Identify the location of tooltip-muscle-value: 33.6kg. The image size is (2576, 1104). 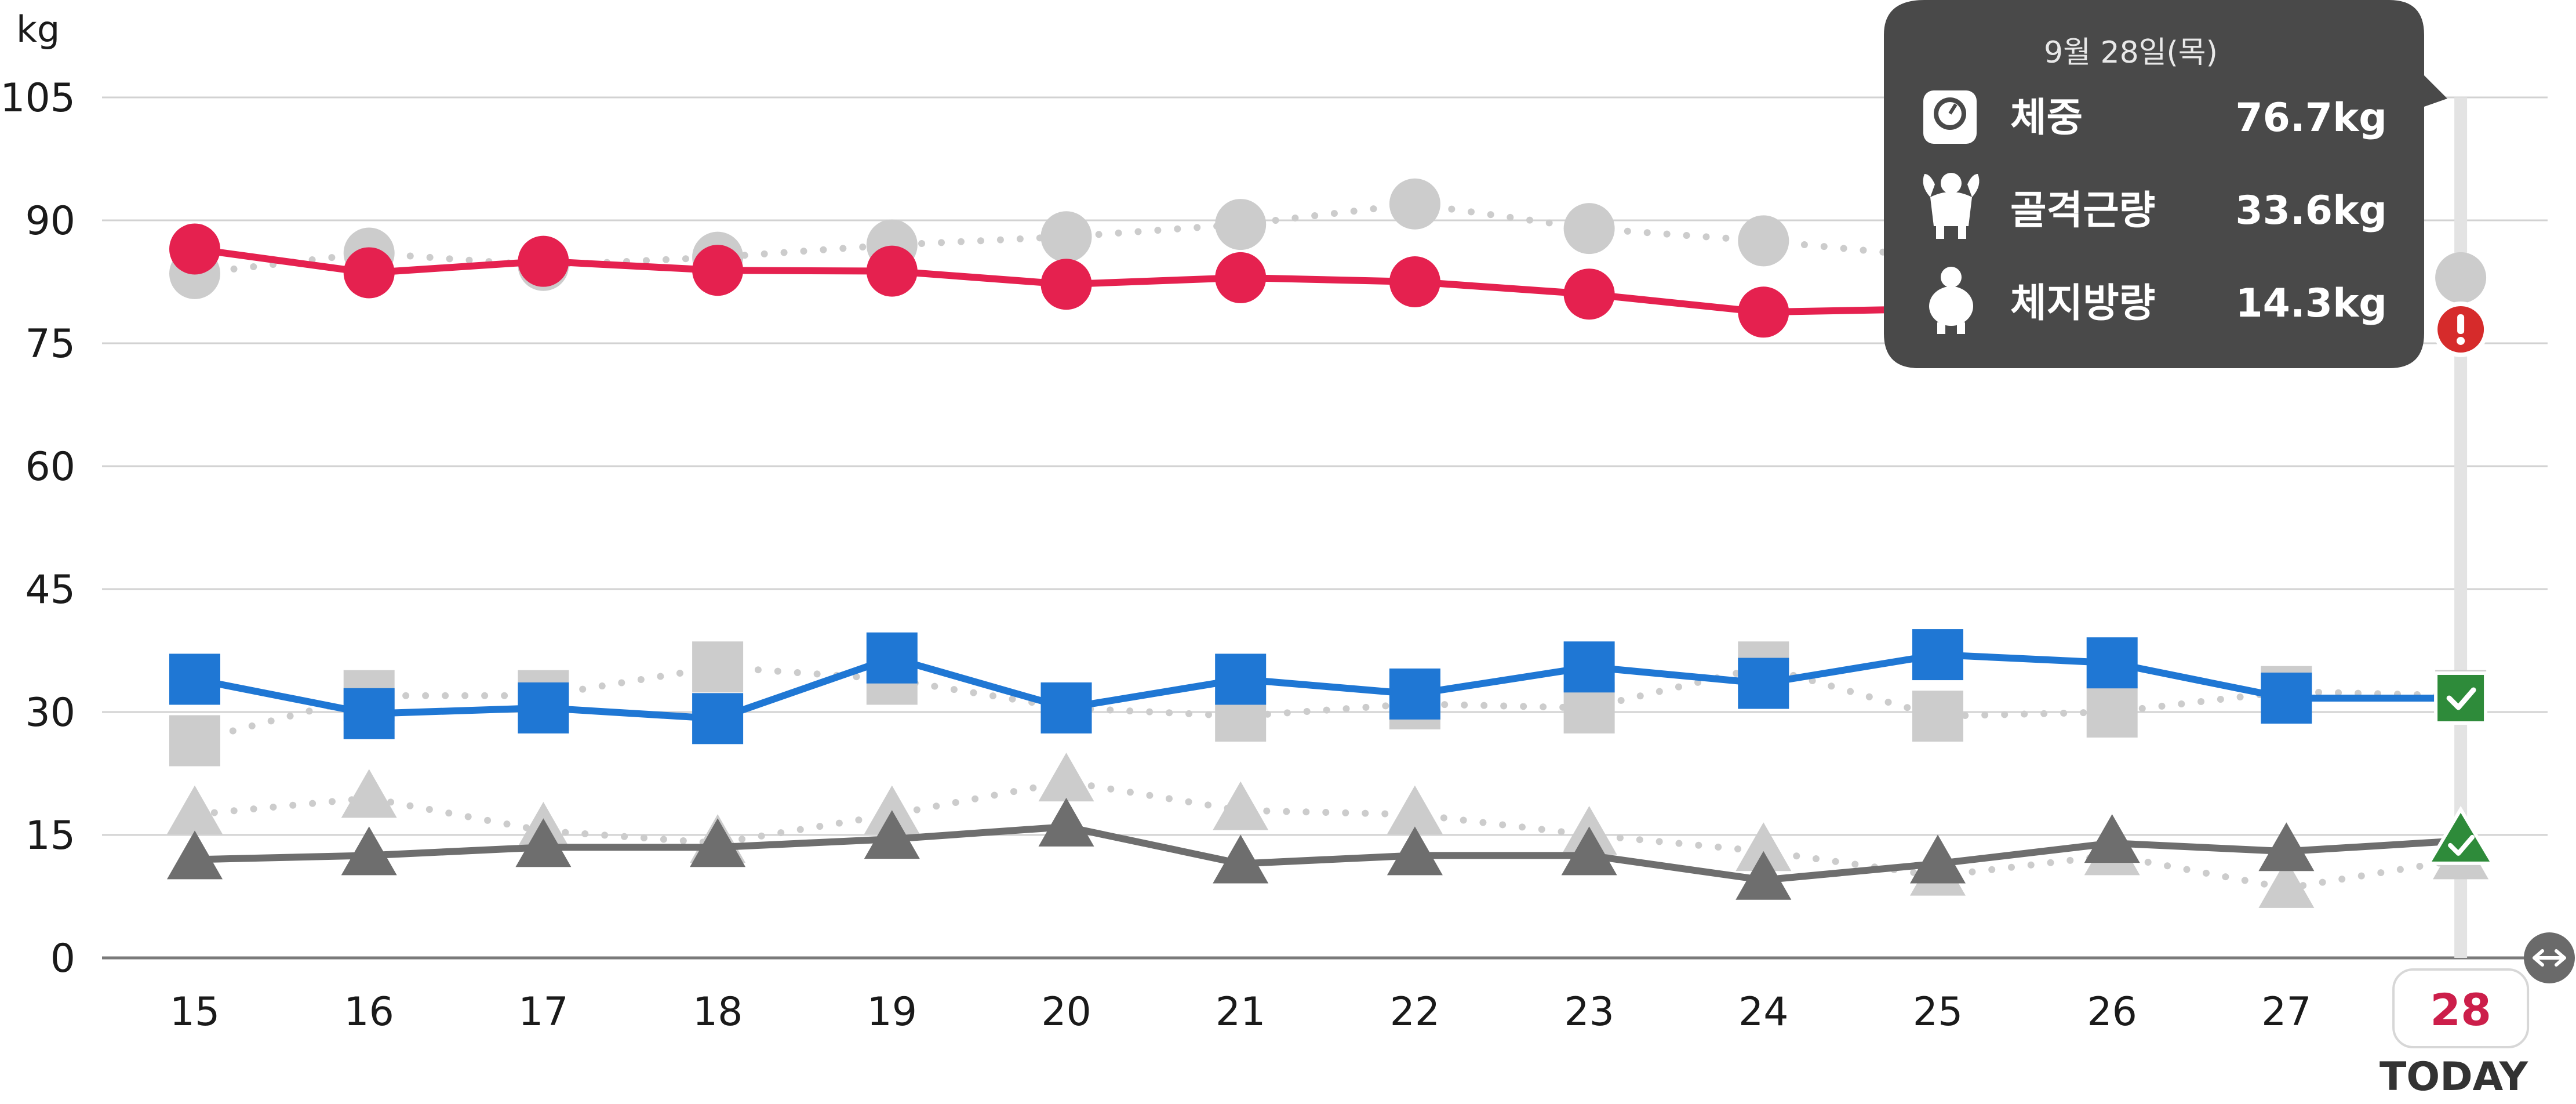
(2311, 211).